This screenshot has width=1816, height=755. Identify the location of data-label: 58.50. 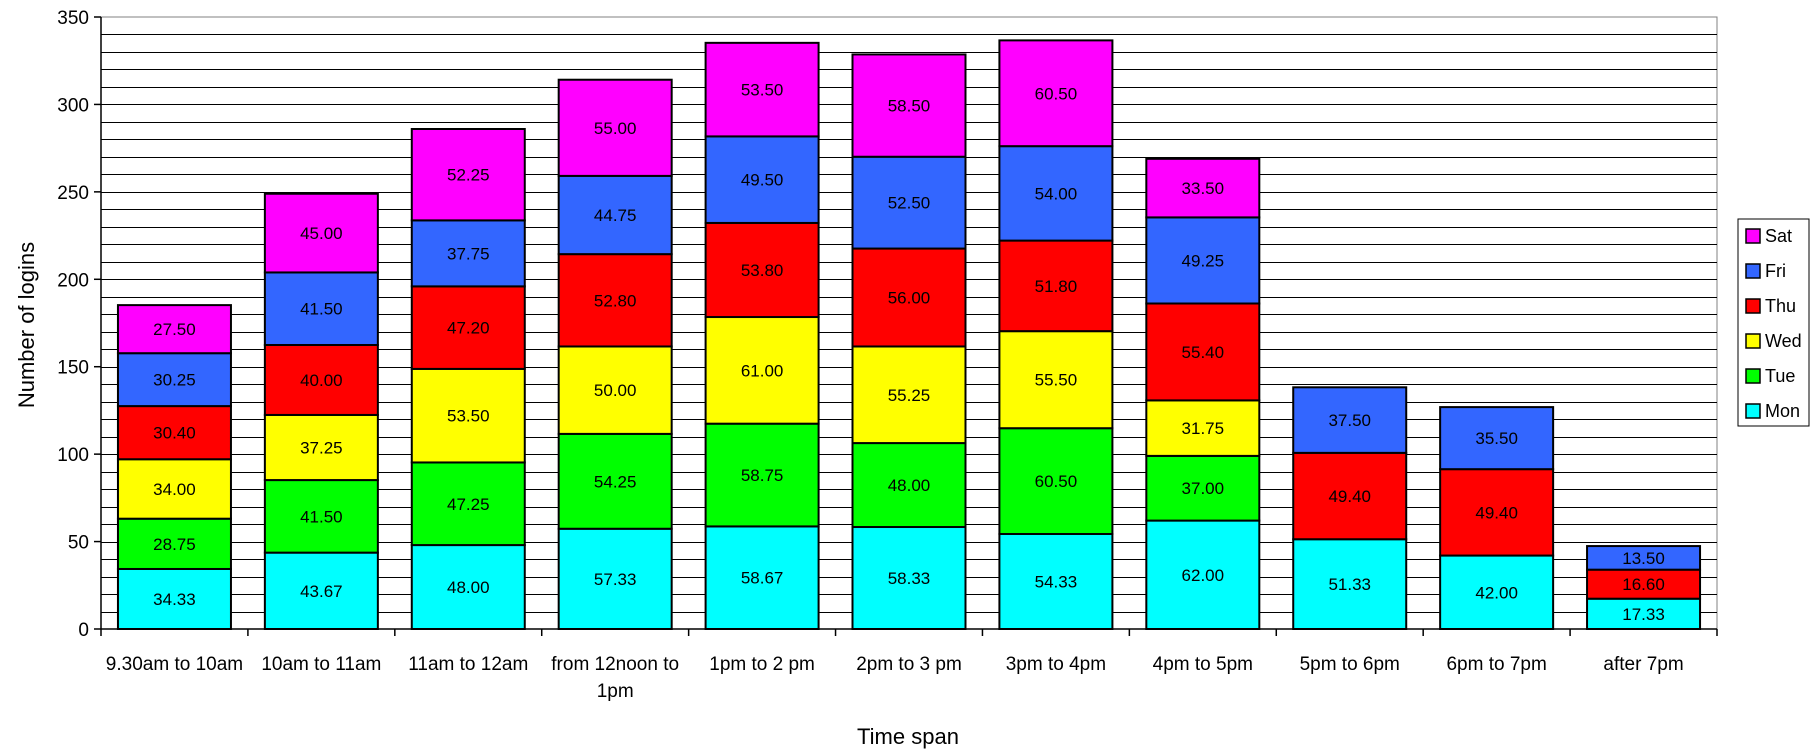
(909, 106).